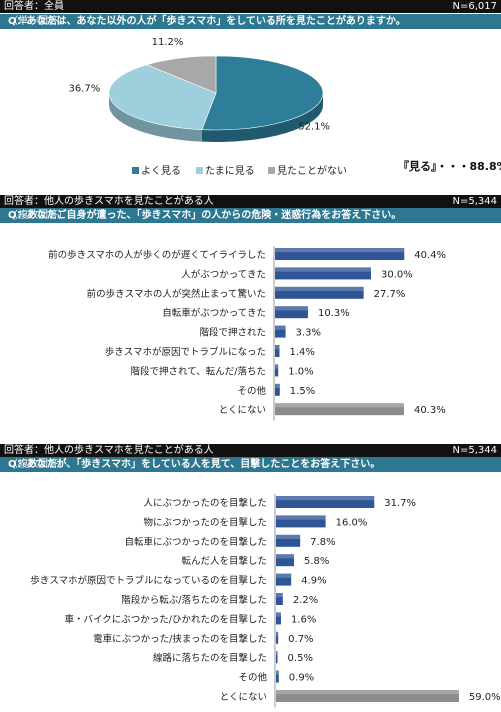 The width and height of the screenshot is (501, 712). What do you see at coordinates (250, 450) in the screenshot?
I see `section3-header: 回答者：他人の歩きスマホを見たことがある人 N=5,344` at bounding box center [250, 450].